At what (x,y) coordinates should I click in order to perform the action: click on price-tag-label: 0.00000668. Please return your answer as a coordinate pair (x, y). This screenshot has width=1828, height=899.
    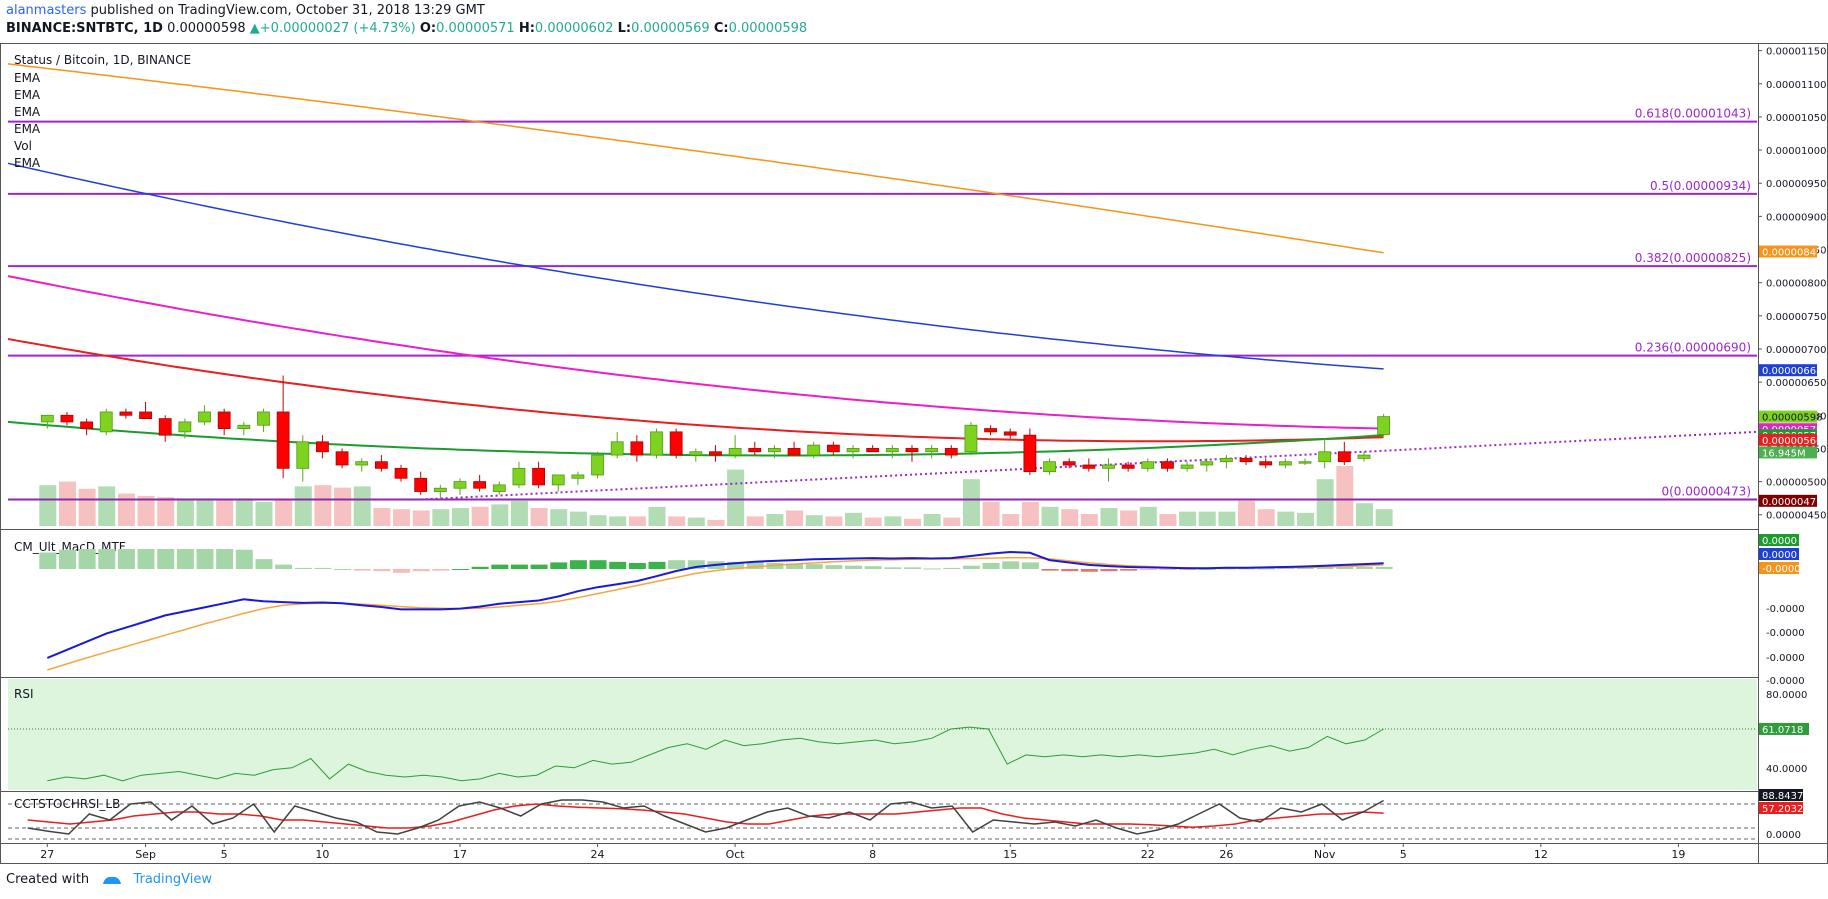
    Looking at the image, I should click on (1792, 371).